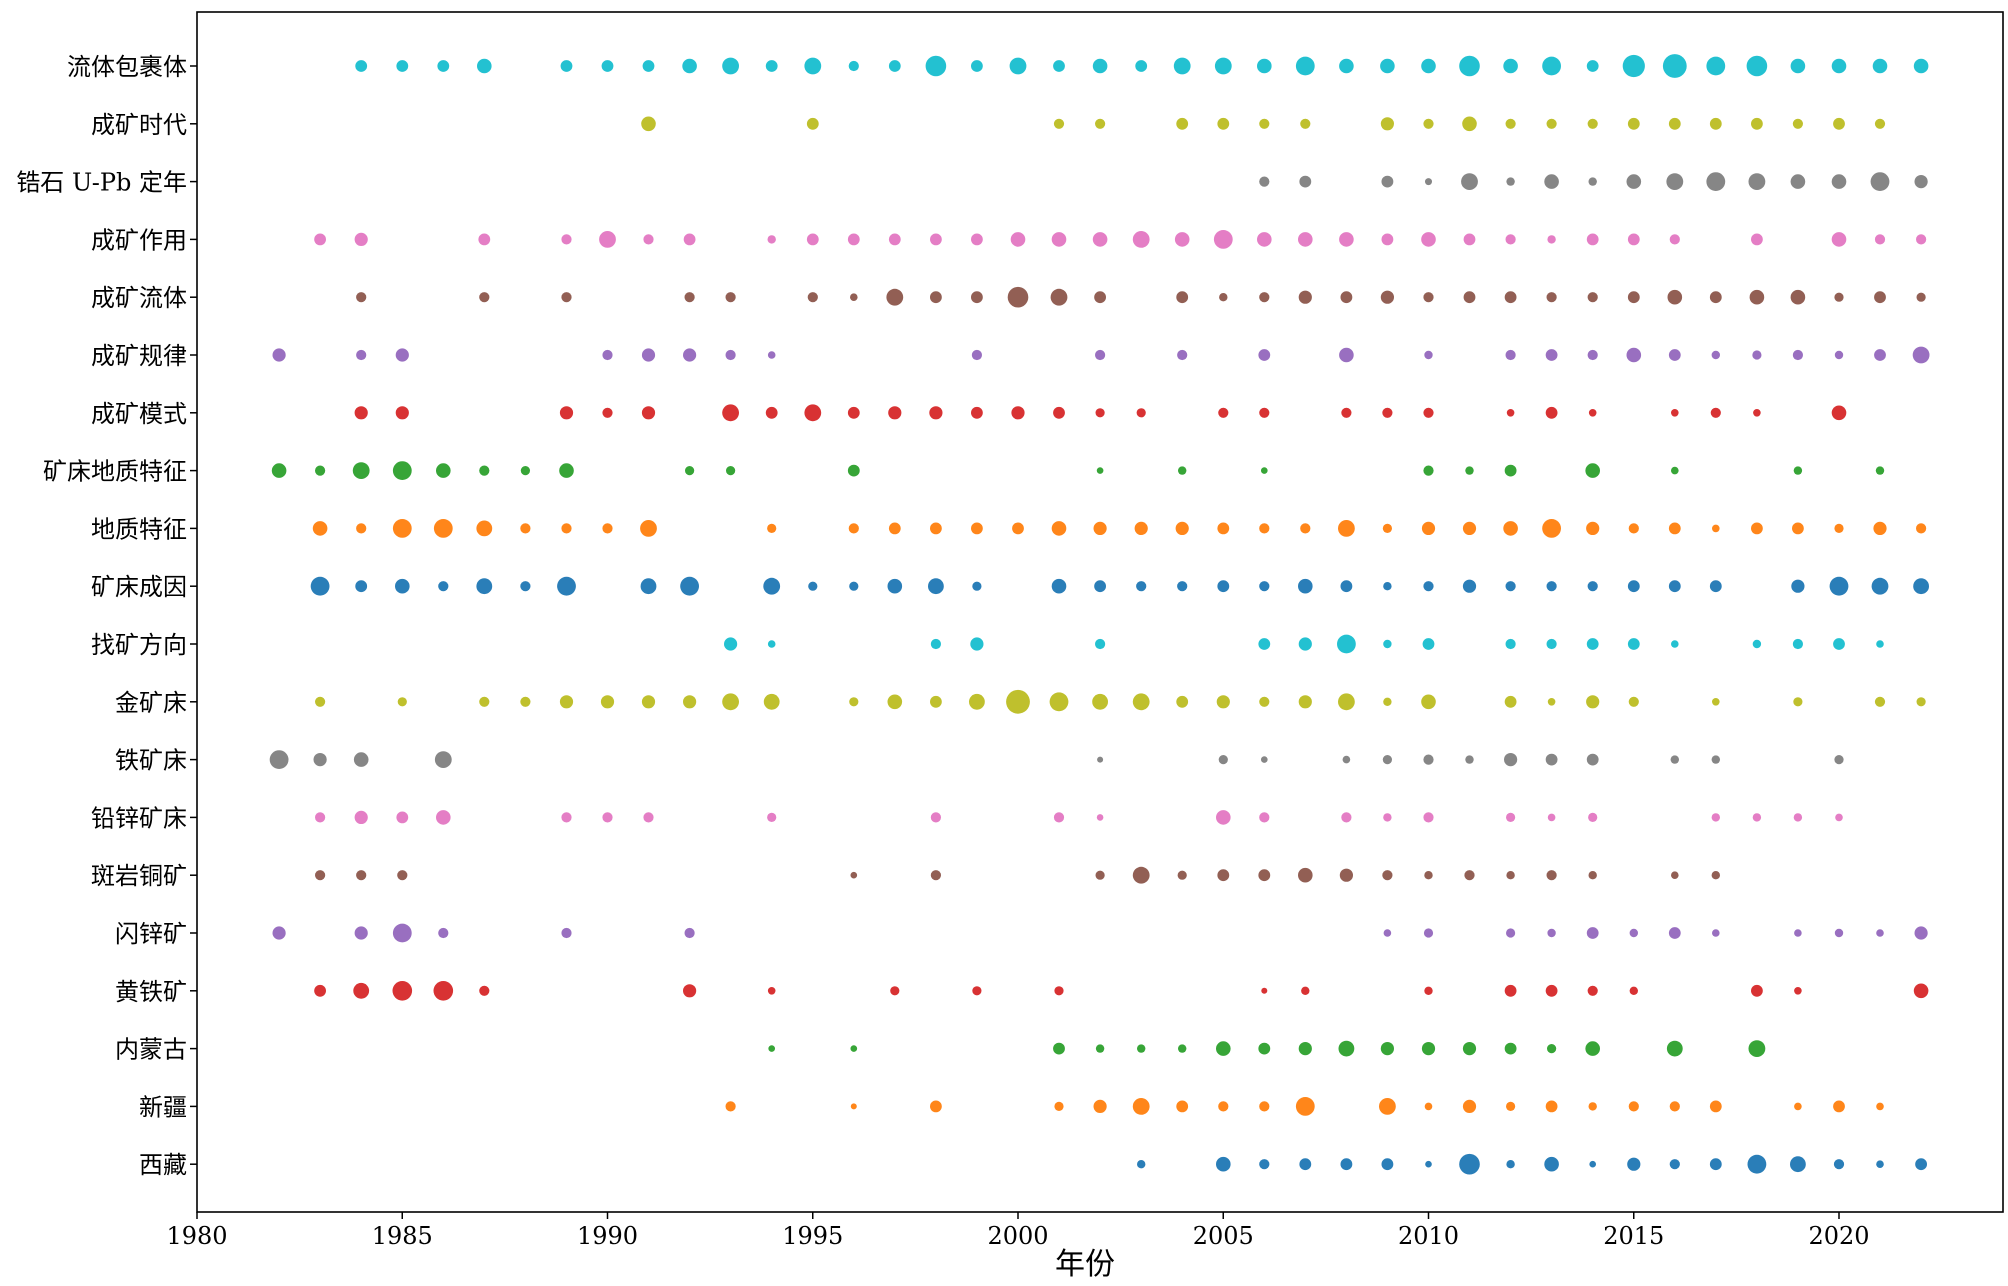 This screenshot has height=1286, width=2008. I want to click on y-tick-label: 西藏, so click(163, 1165).